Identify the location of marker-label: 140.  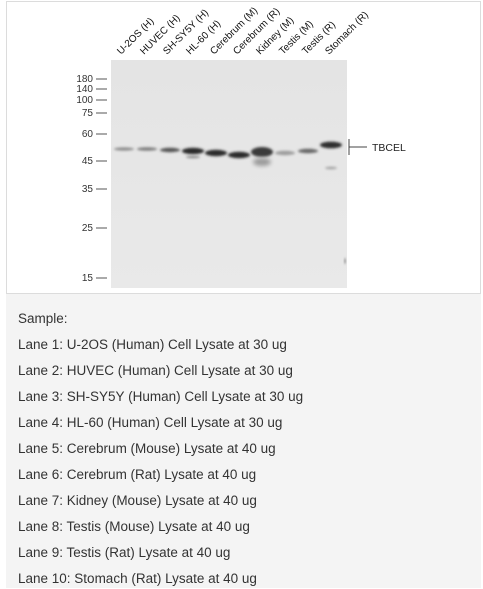
(84, 89).